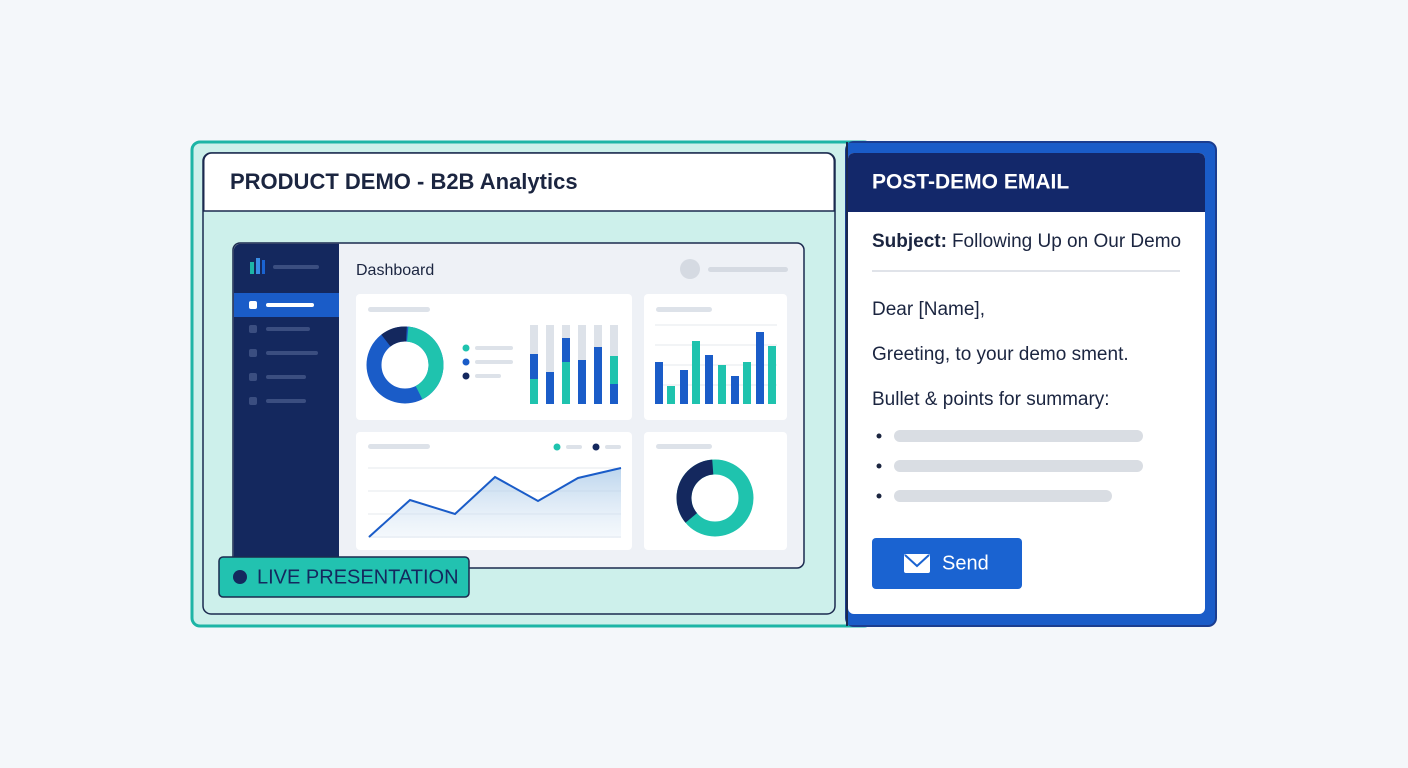 The image size is (1408, 768). Describe the element at coordinates (358, 577) in the screenshot. I see `badge-label: LIVE PRESENTATION` at that location.